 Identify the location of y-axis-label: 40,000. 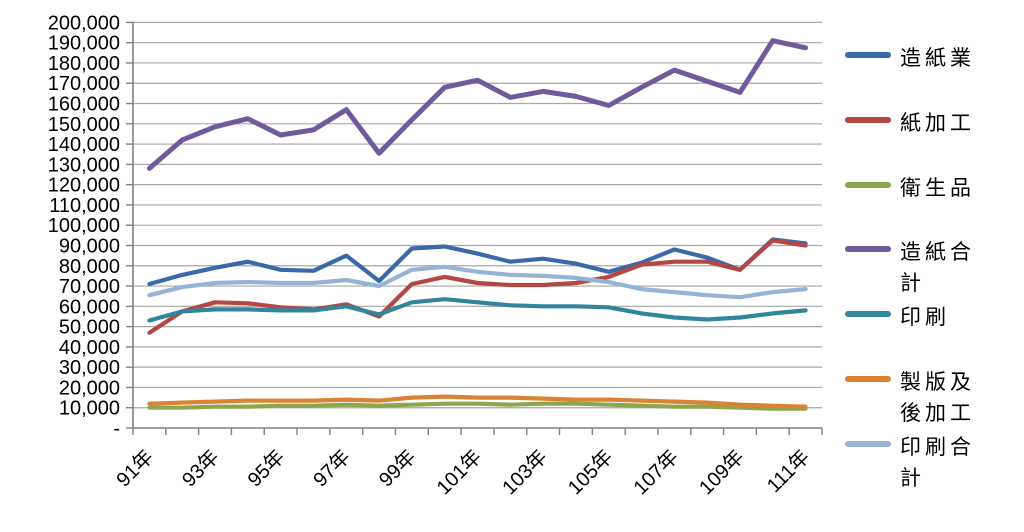
(89, 348).